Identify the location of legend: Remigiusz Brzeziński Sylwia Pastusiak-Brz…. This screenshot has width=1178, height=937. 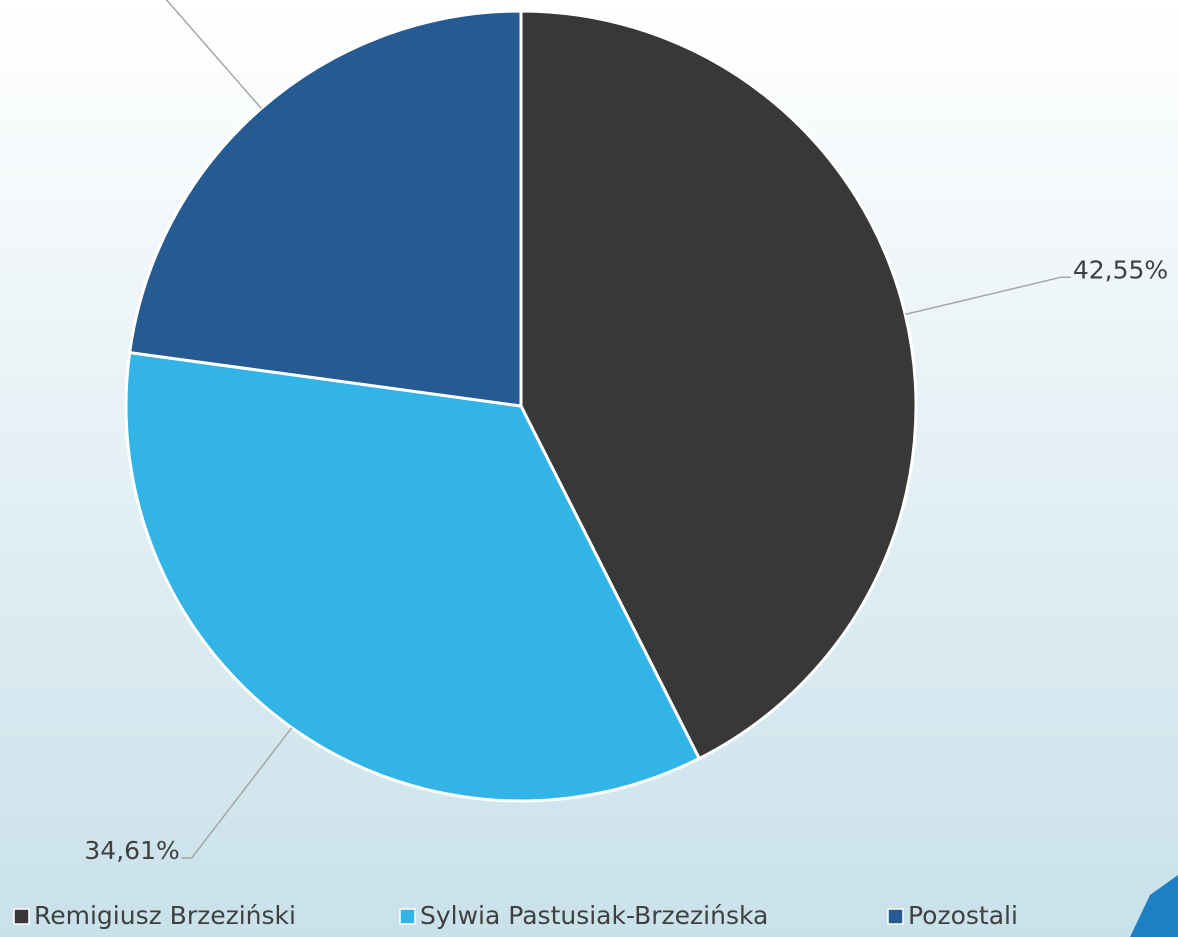
(515, 915).